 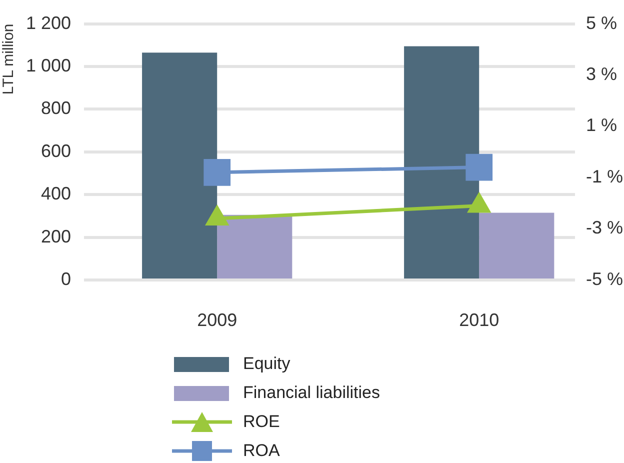 I want to click on y2-tick-label: -5 %, so click(x=605, y=278).